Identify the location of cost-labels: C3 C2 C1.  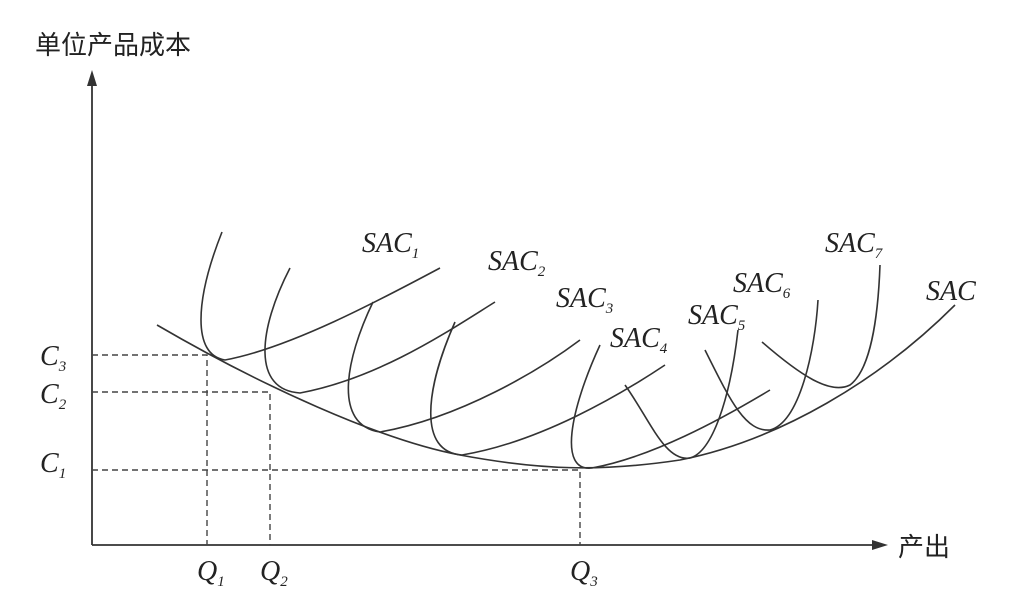
(53, 411).